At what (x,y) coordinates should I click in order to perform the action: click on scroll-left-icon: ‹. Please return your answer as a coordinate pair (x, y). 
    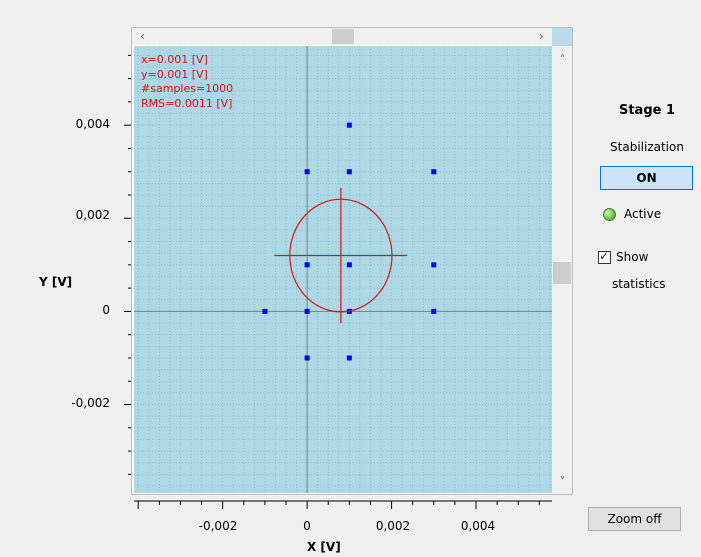
    Looking at the image, I should click on (142, 36).